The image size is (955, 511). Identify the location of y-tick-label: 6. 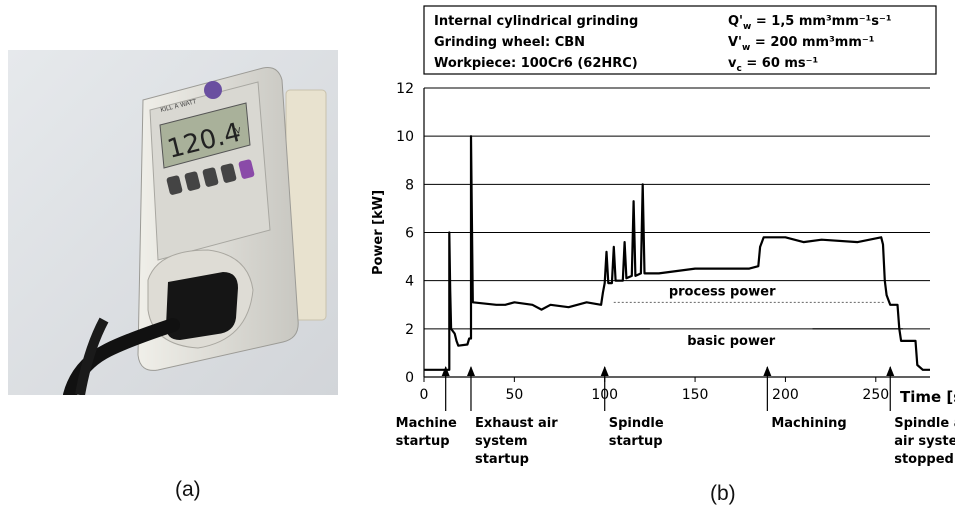
(409, 234).